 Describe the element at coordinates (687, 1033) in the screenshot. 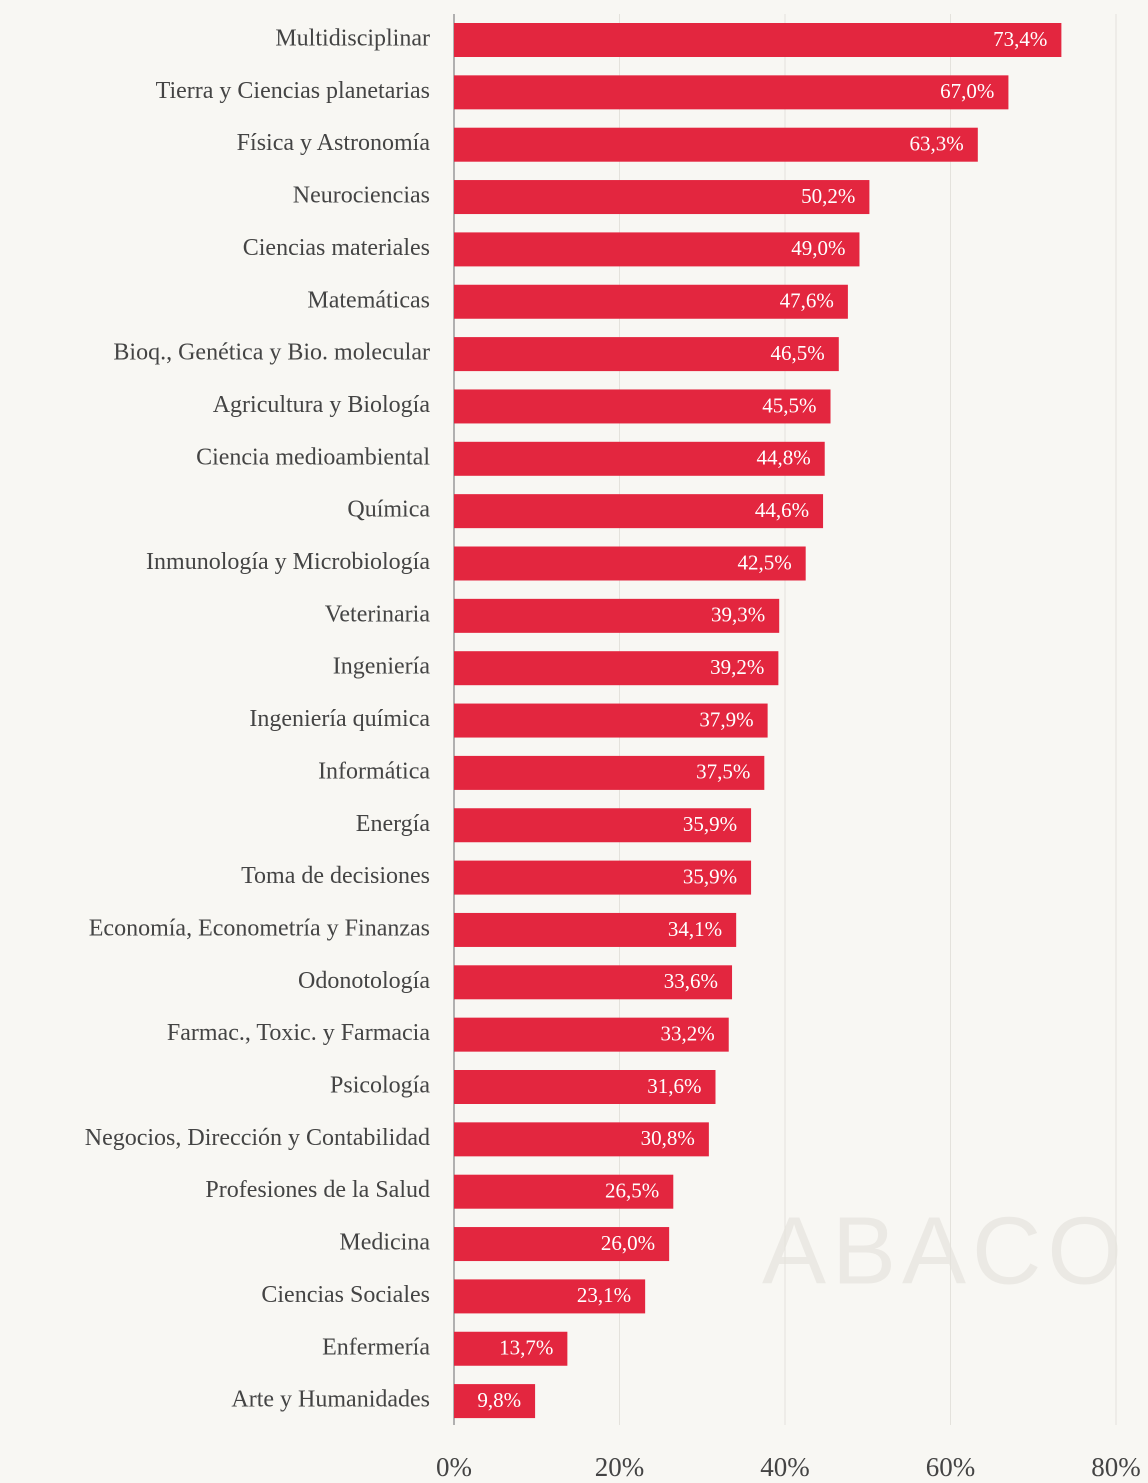

I see `value-label: 33,2%` at that location.